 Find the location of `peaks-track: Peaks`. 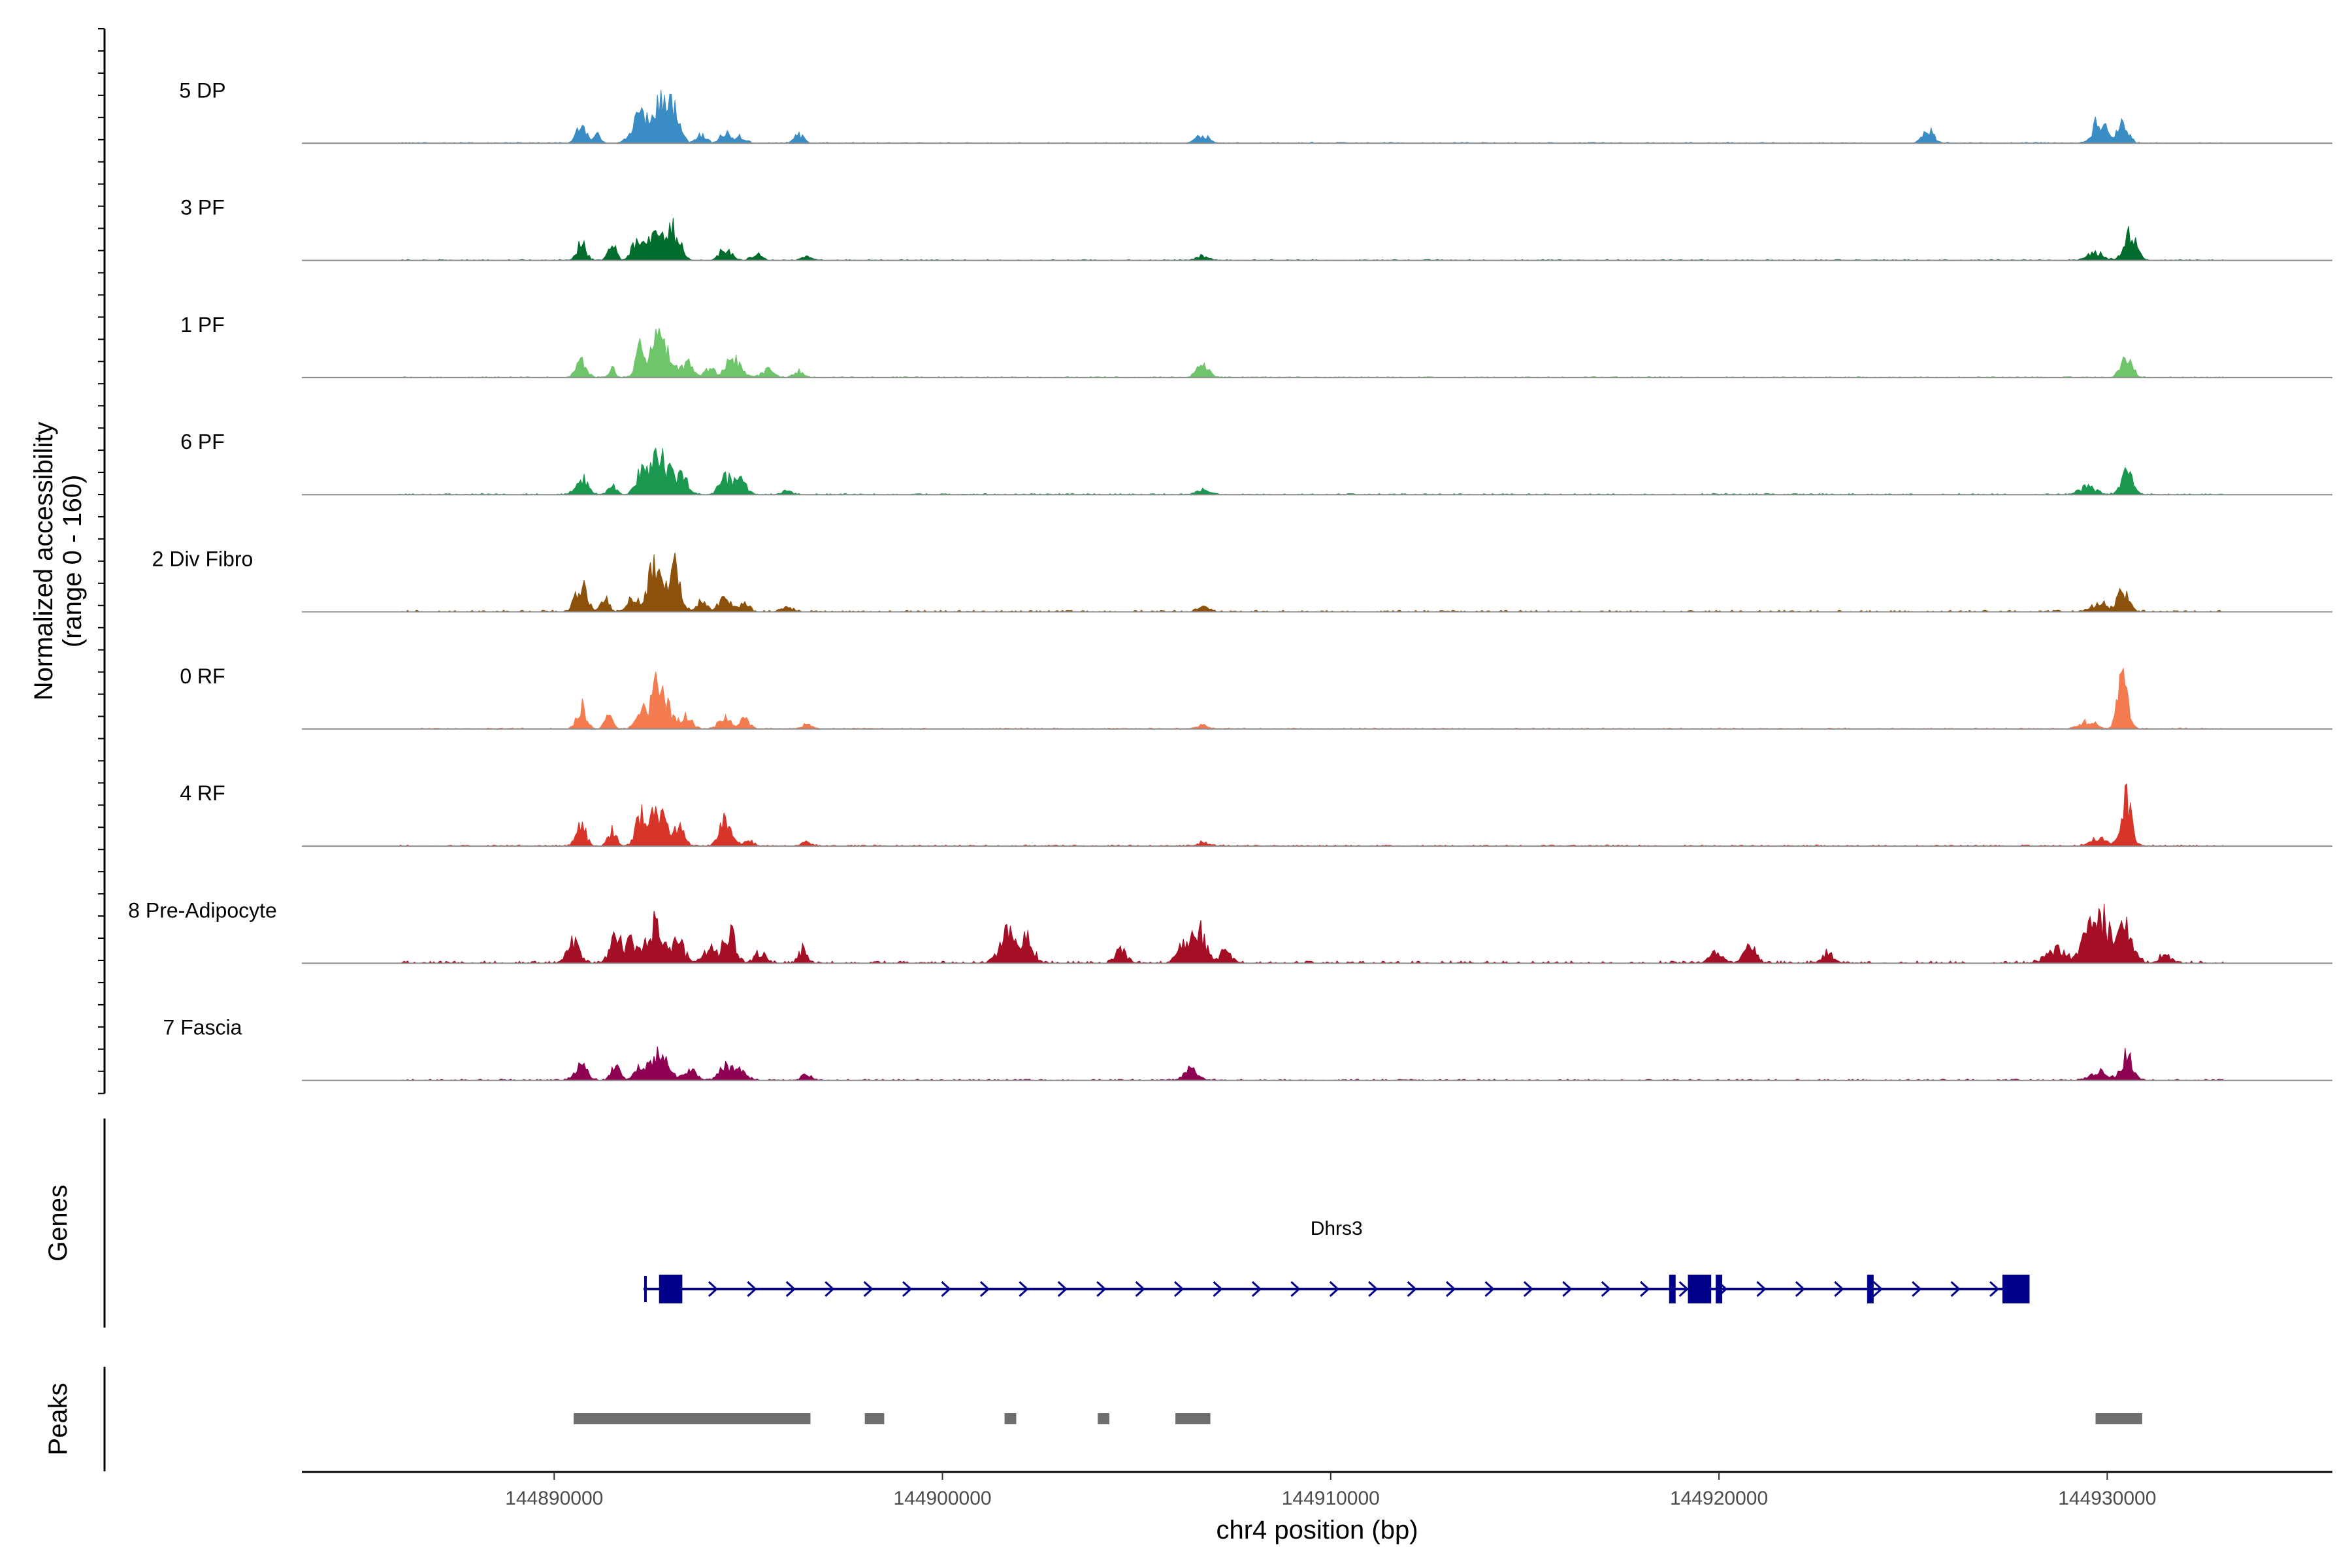

peaks-track: Peaks is located at coordinates (1093, 1419).